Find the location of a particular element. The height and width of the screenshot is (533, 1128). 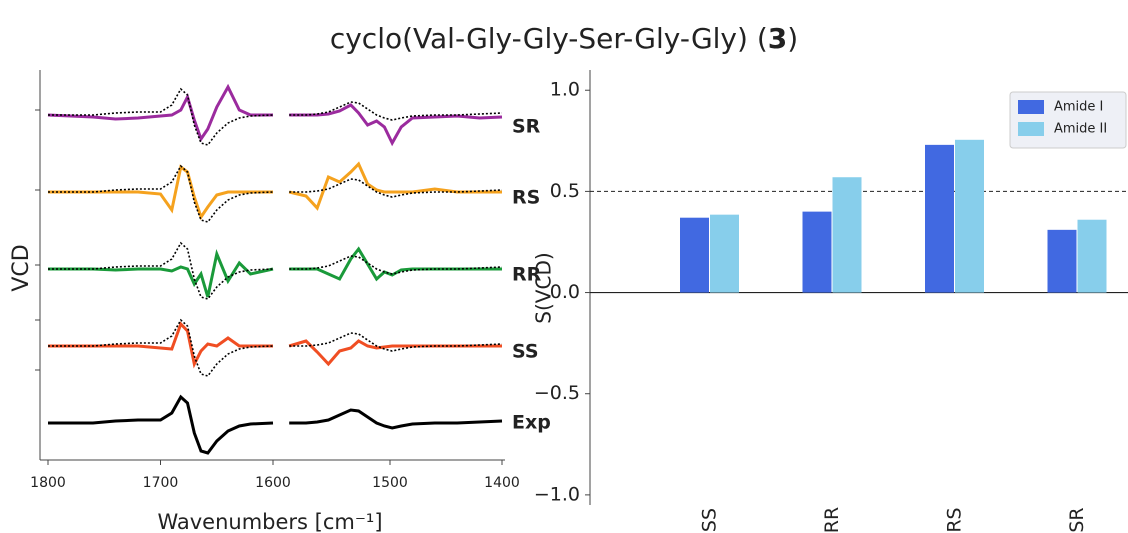

figure-title: cyclo(Val-Gly-Gly-Ser-Gly-Gly) (3) is located at coordinates (564, 38).